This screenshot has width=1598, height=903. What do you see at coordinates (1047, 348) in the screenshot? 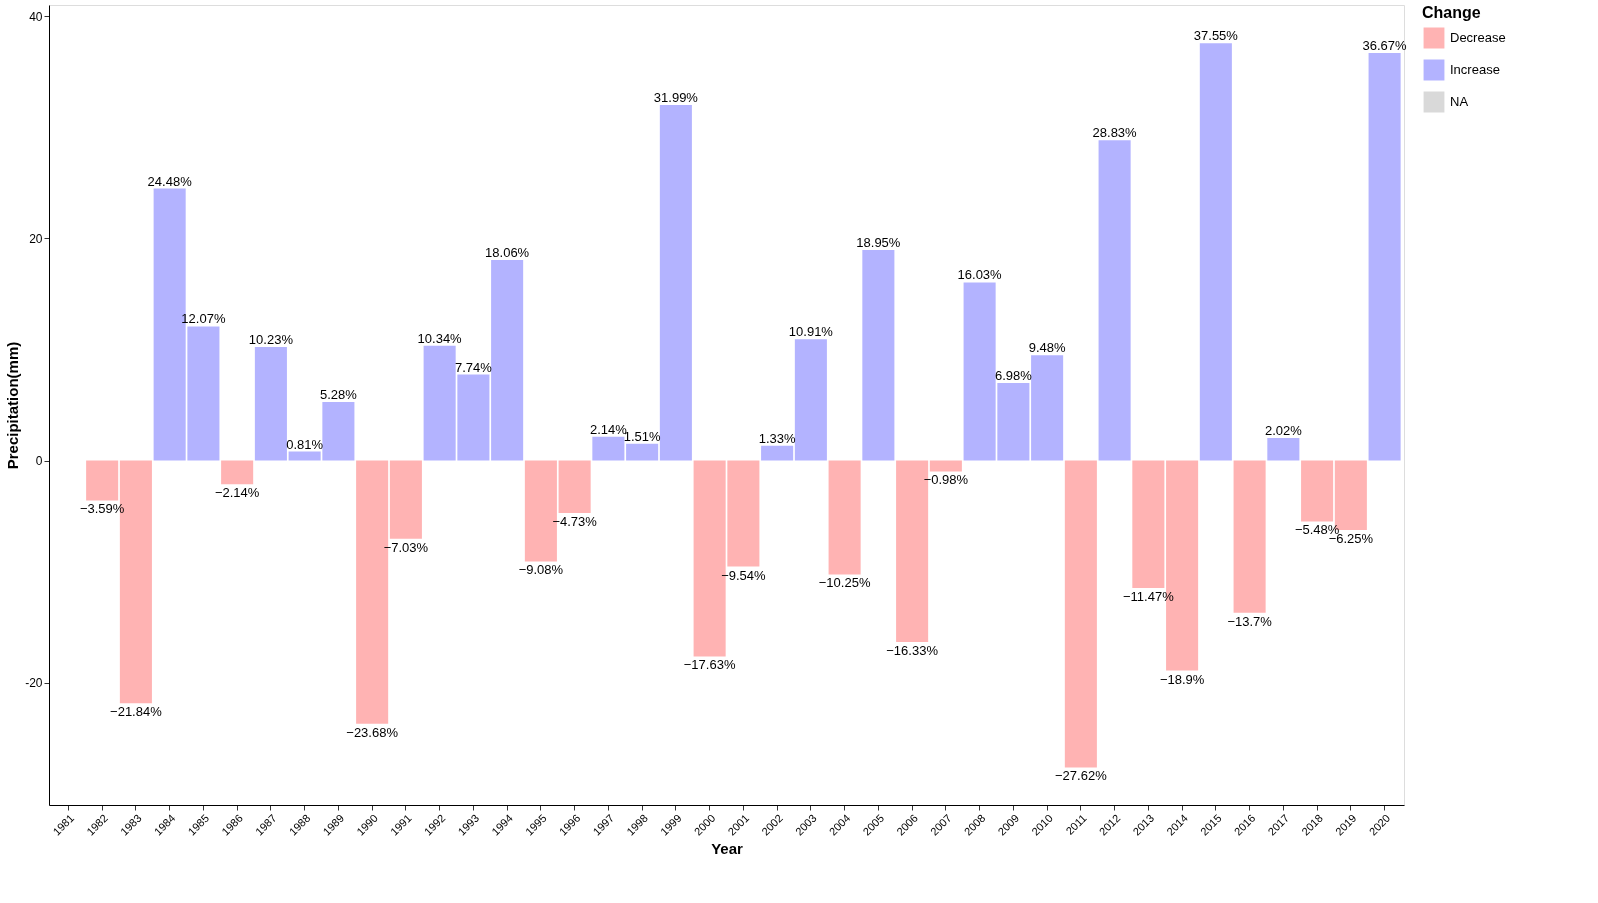
I see `data-label: 9.48%` at bounding box center [1047, 348].